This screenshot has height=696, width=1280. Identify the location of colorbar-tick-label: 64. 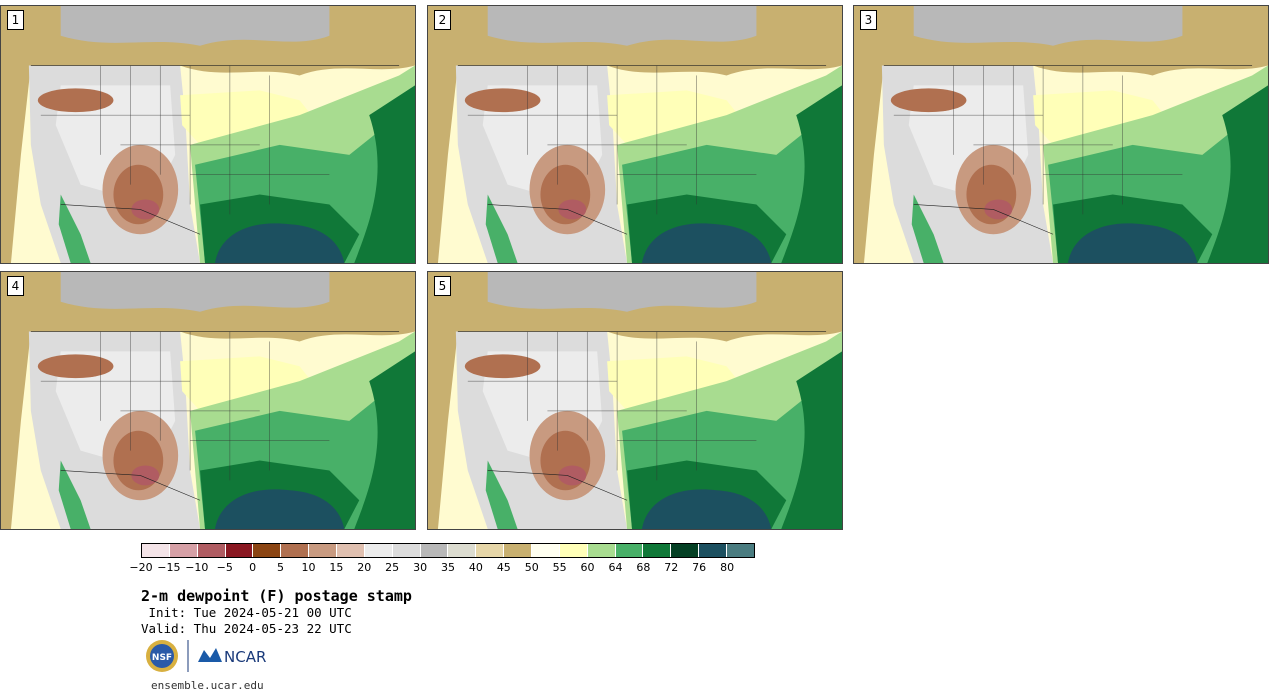
(615, 567).